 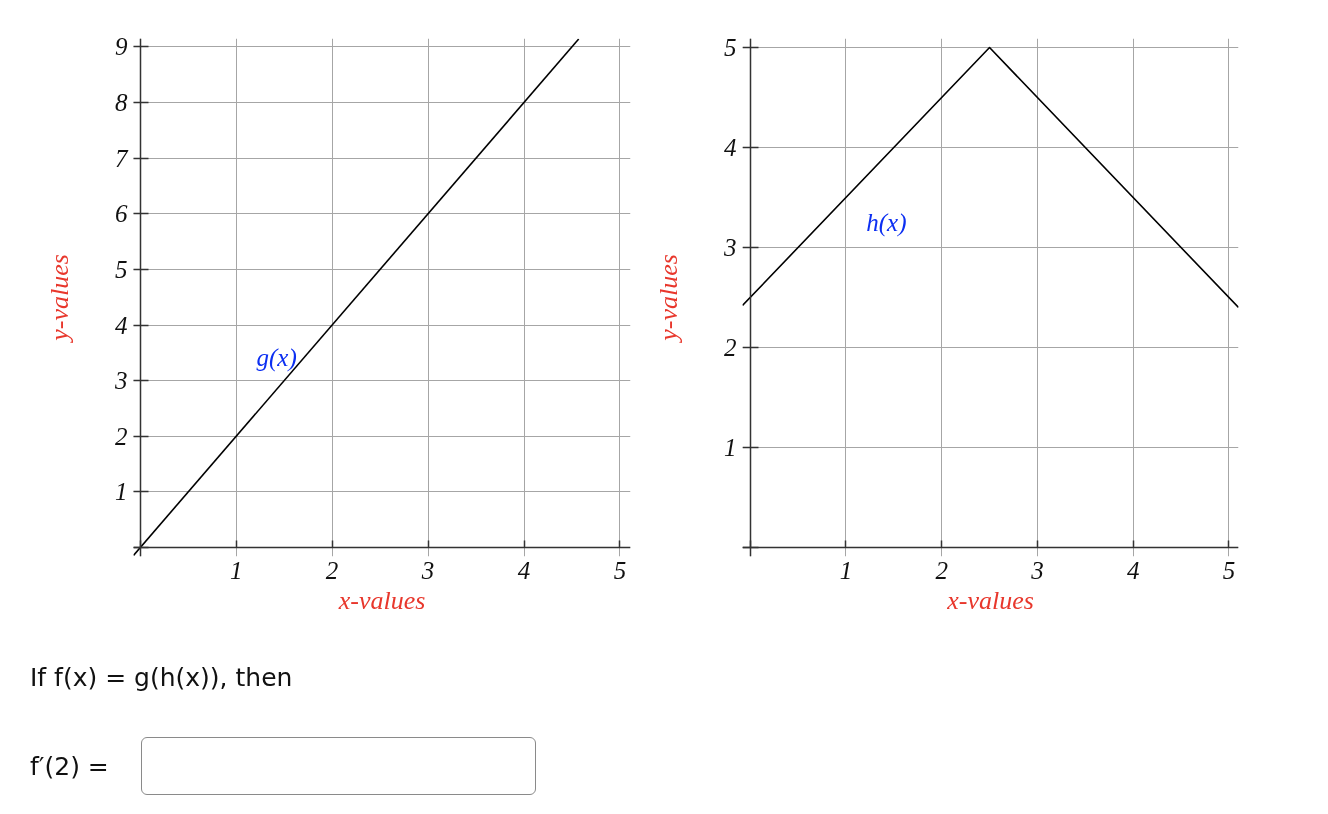 I want to click on annotation: h(x), so click(x=886, y=222).